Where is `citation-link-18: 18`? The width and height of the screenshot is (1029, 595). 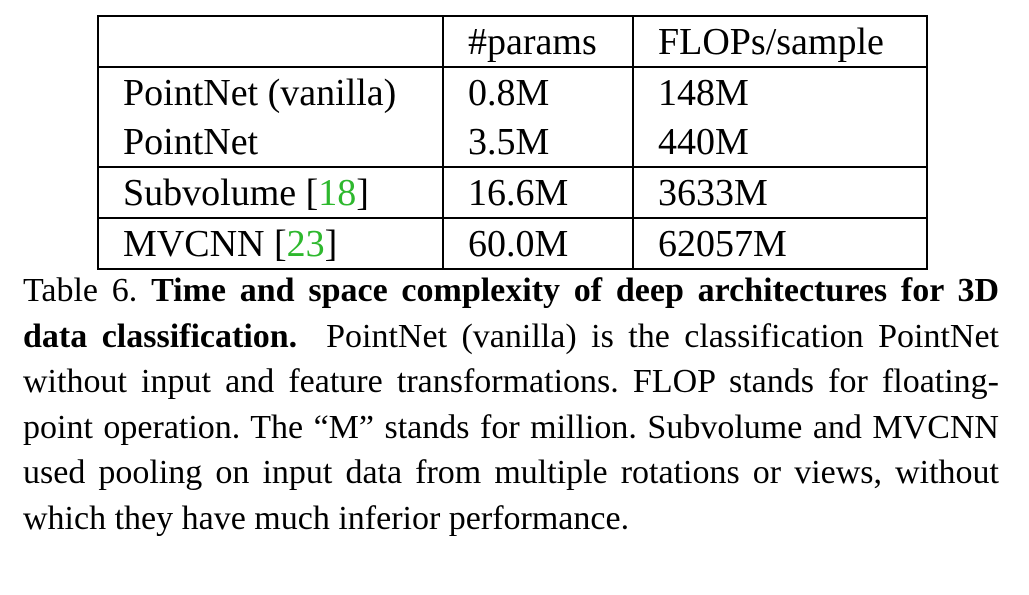
citation-link-18: 18 is located at coordinates (337, 192).